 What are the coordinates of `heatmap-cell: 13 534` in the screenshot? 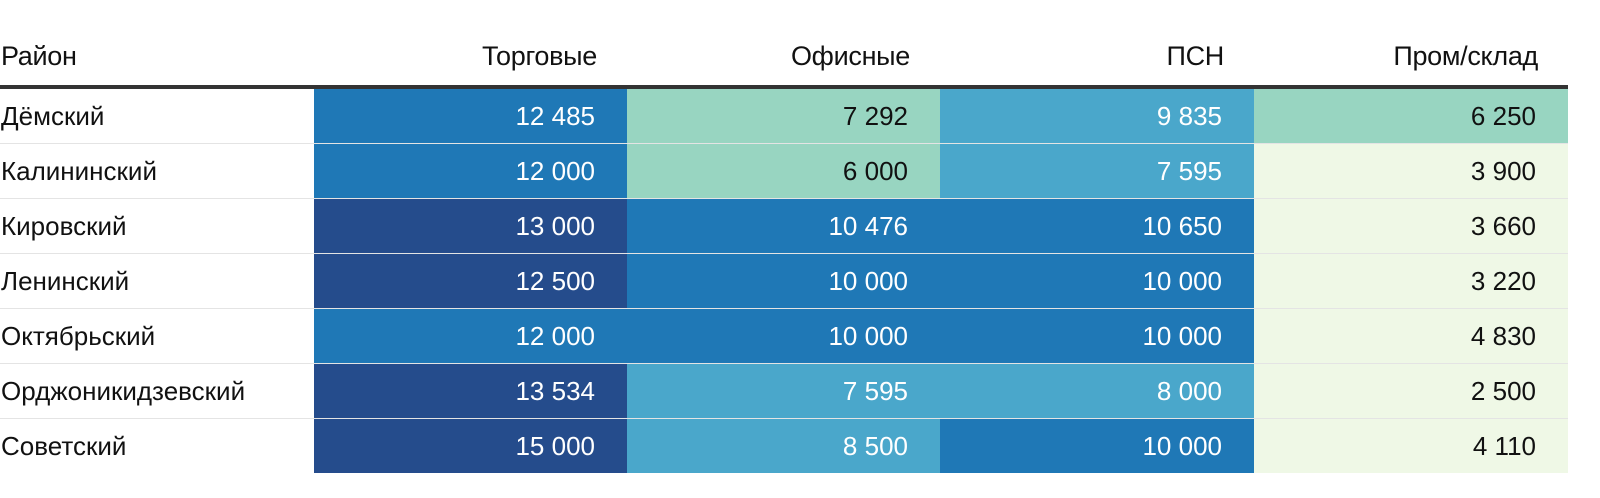 It's located at (470, 391).